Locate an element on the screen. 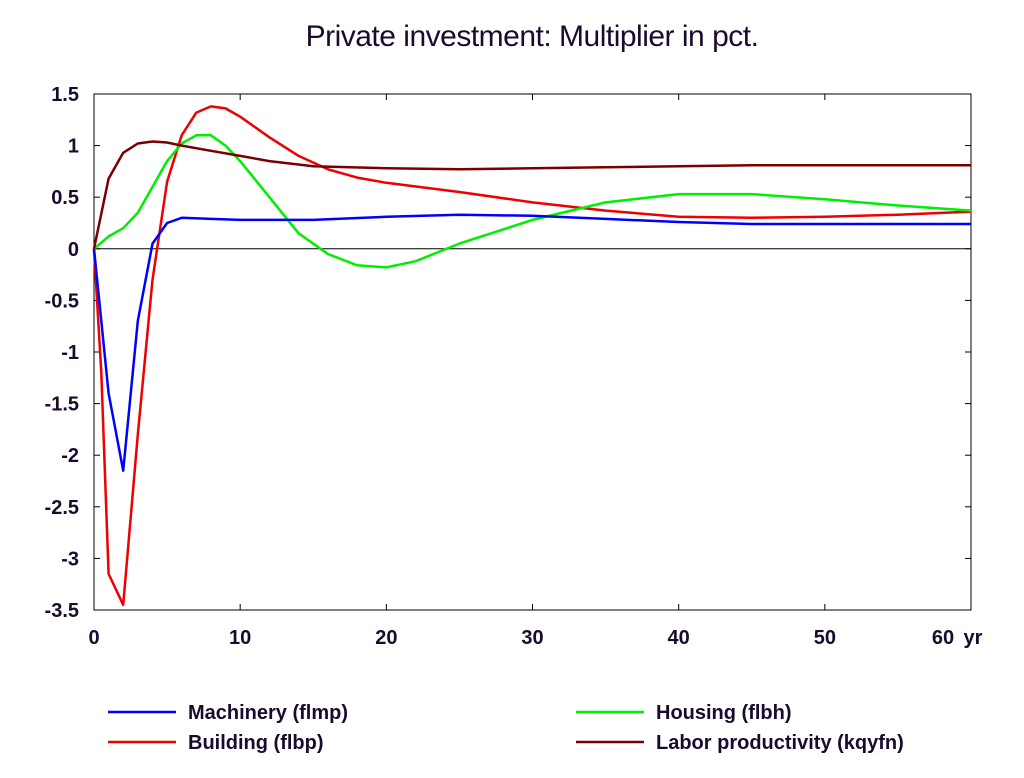  legend-label: Labor productivity (kqyfn) is located at coordinates (780, 743).